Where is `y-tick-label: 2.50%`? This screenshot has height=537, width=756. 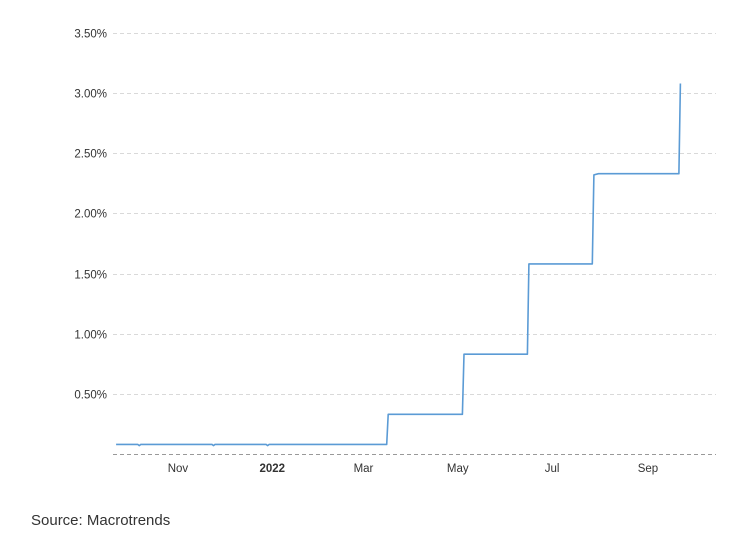
y-tick-label: 2.50% is located at coordinates (90, 155).